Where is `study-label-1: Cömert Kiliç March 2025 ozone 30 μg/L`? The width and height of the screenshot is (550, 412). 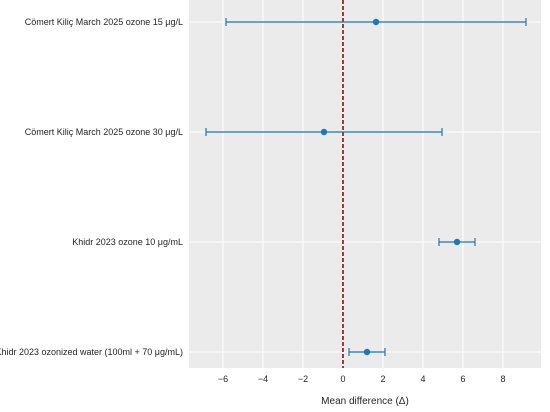
study-label-1: Cömert Kiliç March 2025 ozone 30 μg/L is located at coordinates (104, 132).